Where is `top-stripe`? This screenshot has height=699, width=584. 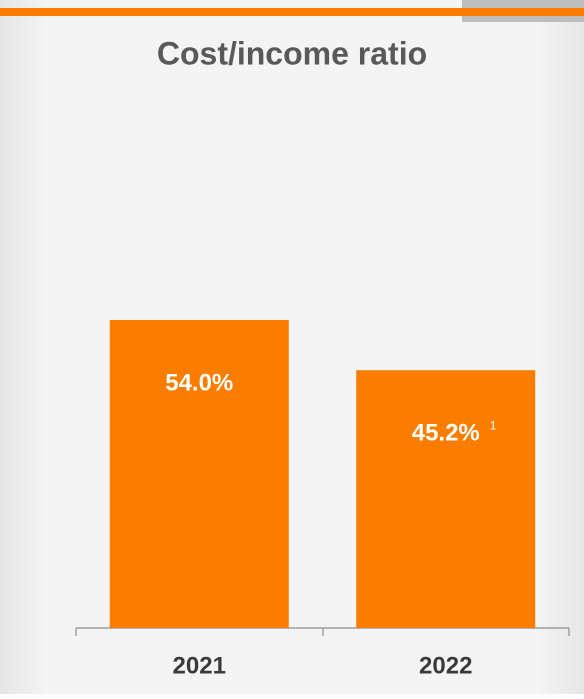
top-stripe is located at coordinates (292, 12).